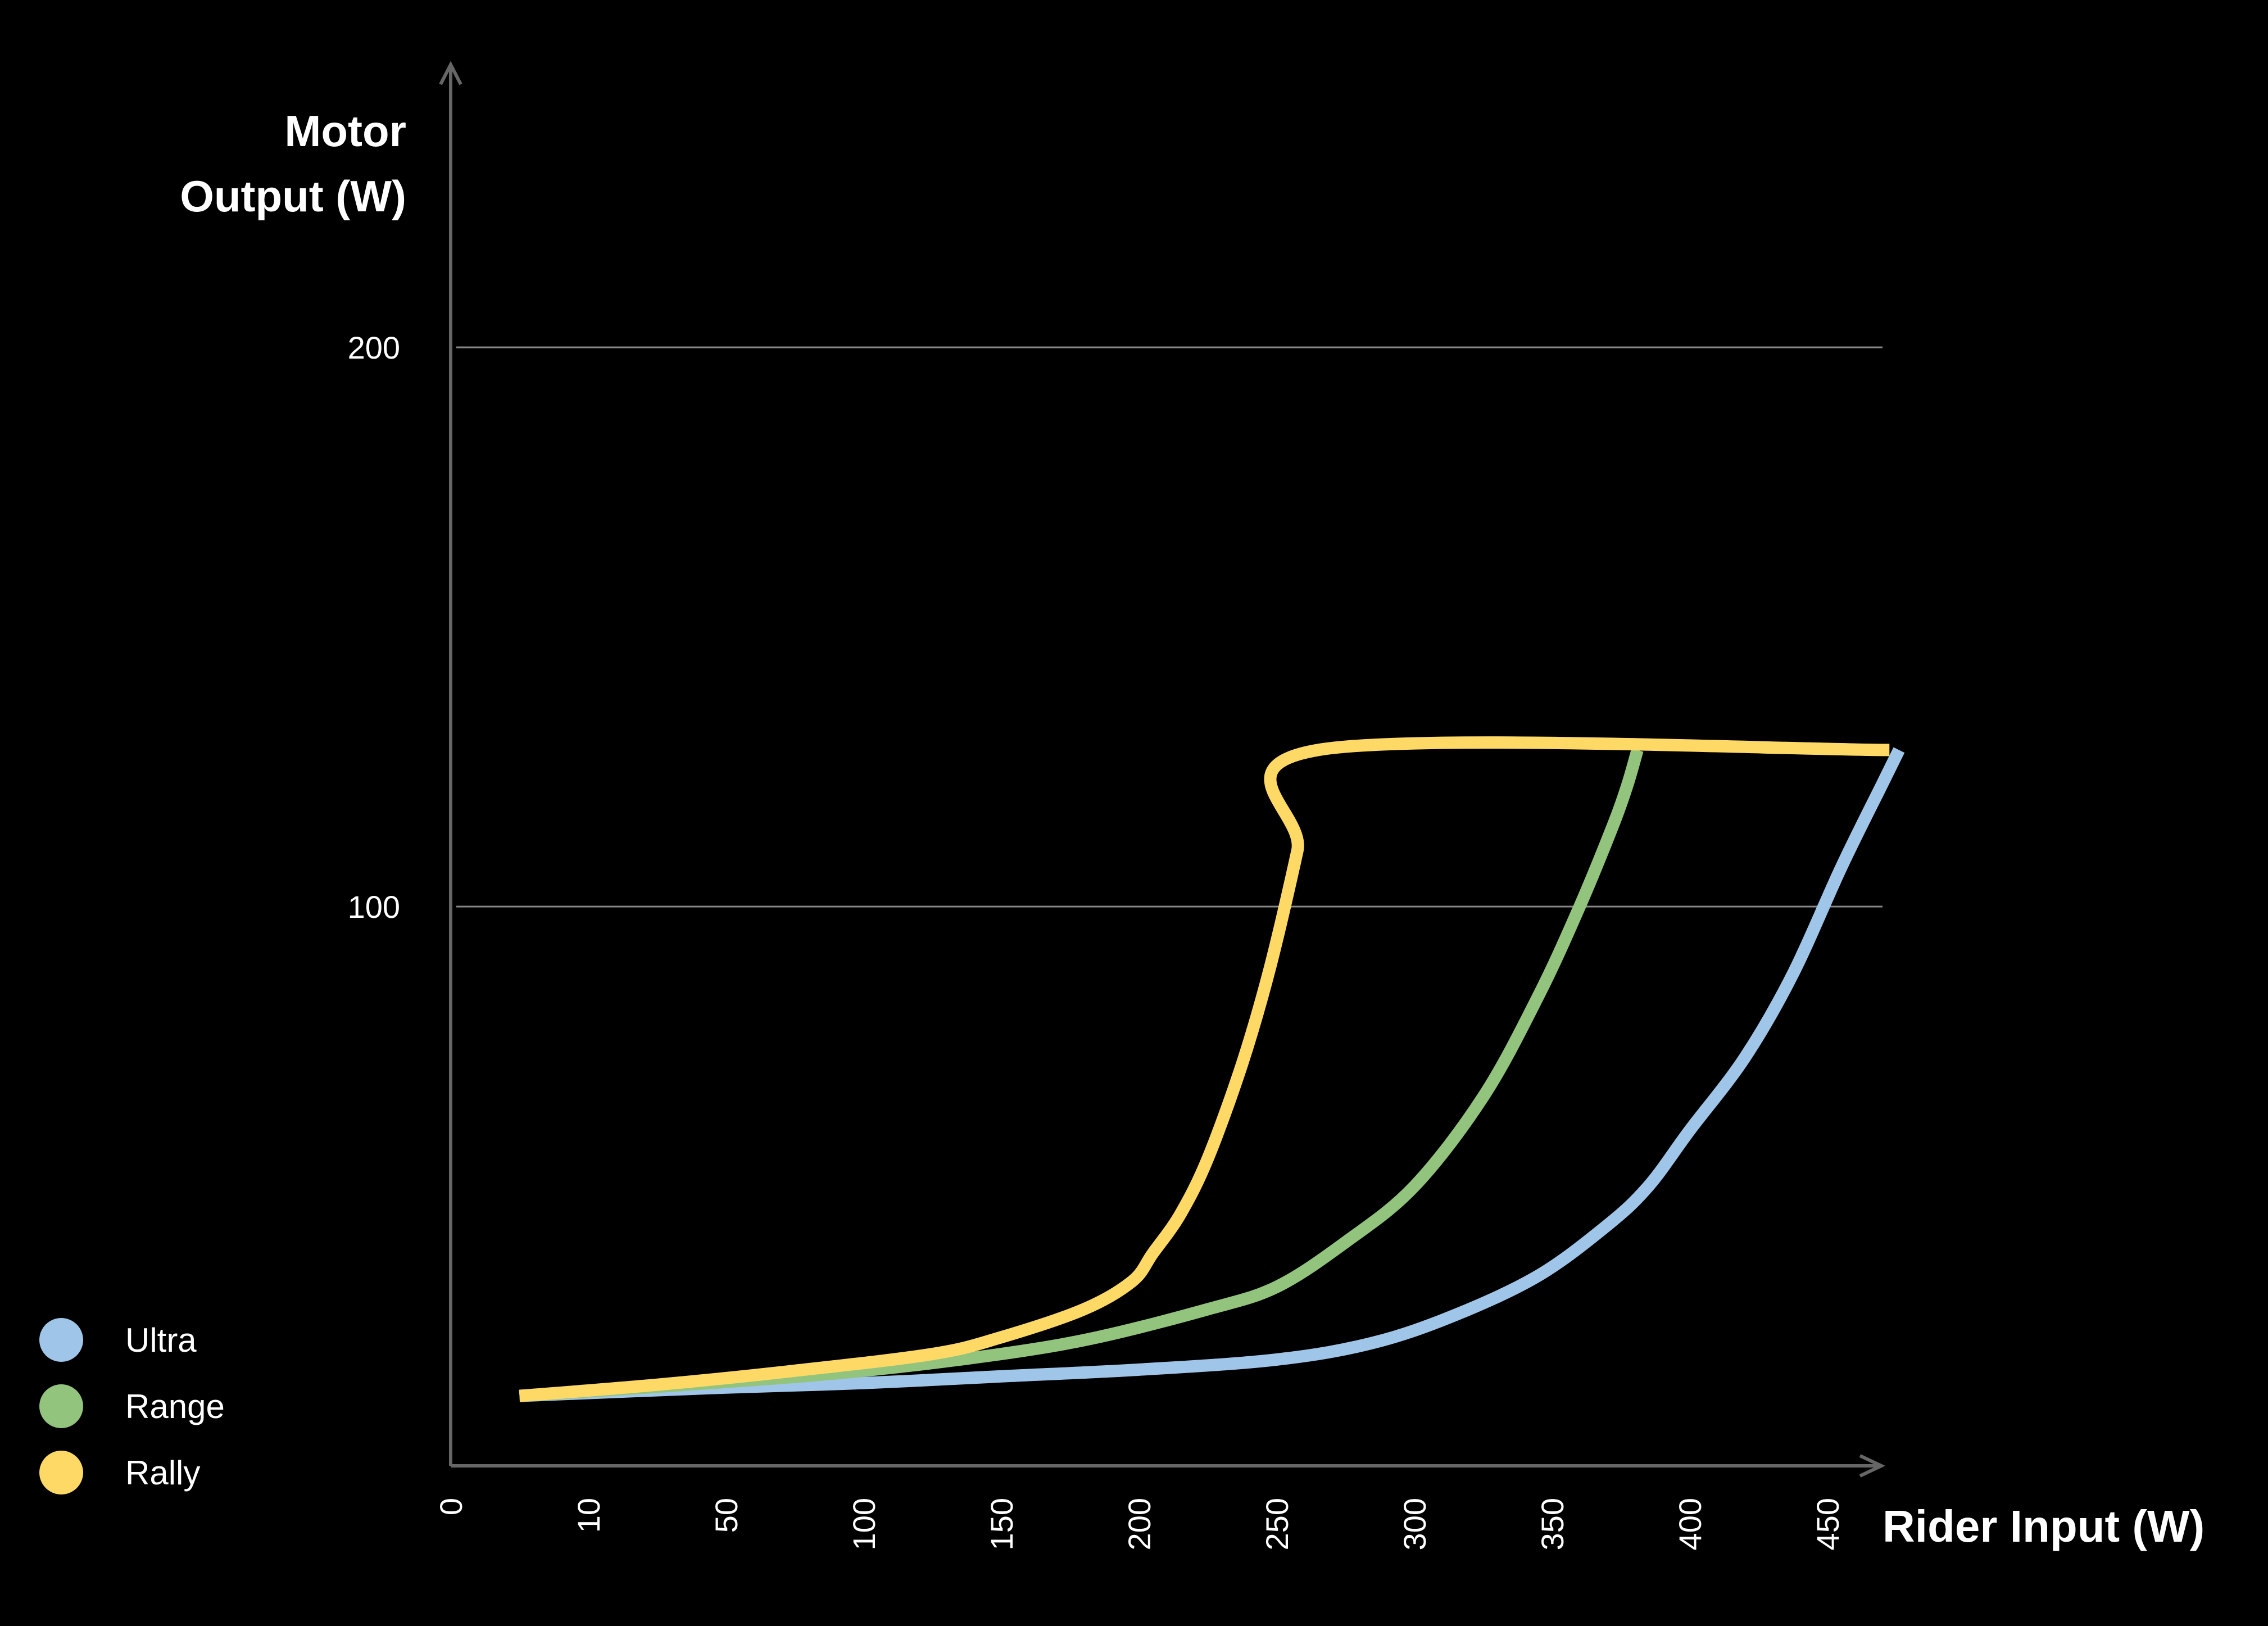 The height and width of the screenshot is (1626, 2268). Describe the element at coordinates (374, 907) in the screenshot. I see `y-tick-label-100: 100` at that location.